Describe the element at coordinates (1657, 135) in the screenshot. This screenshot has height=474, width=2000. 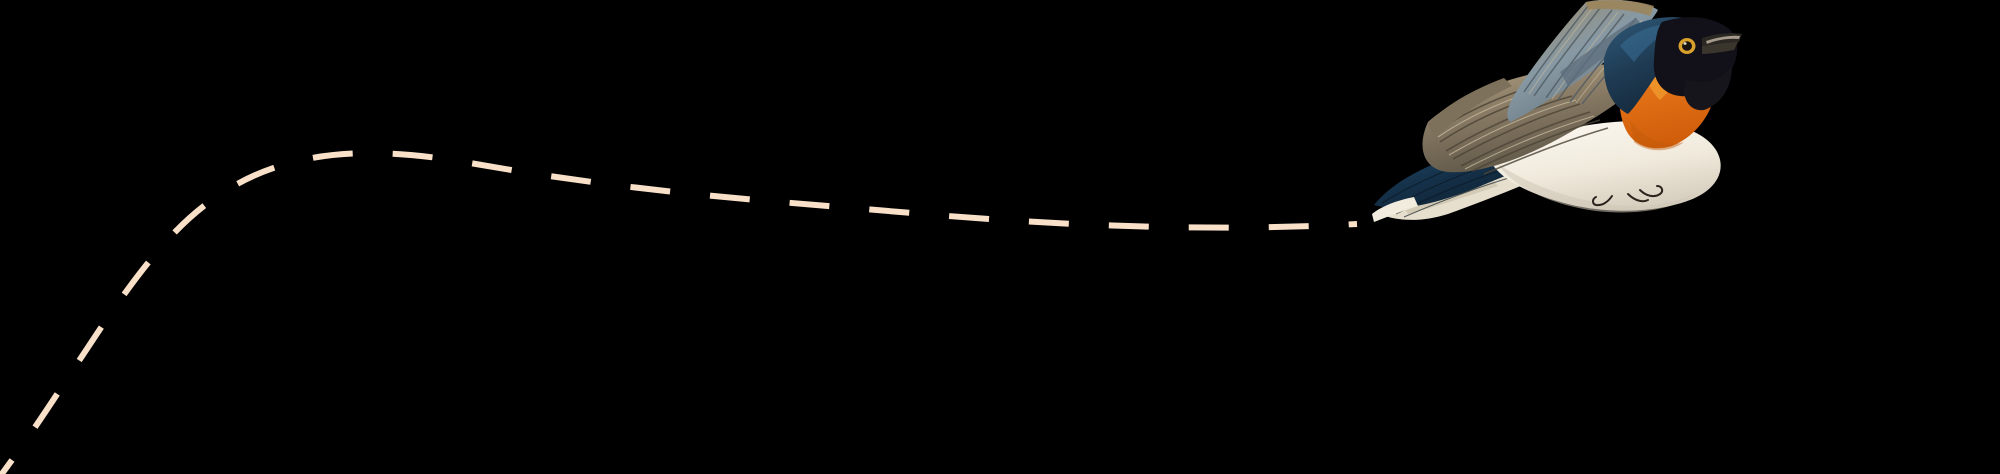
I see `throat-lower-shadow` at that location.